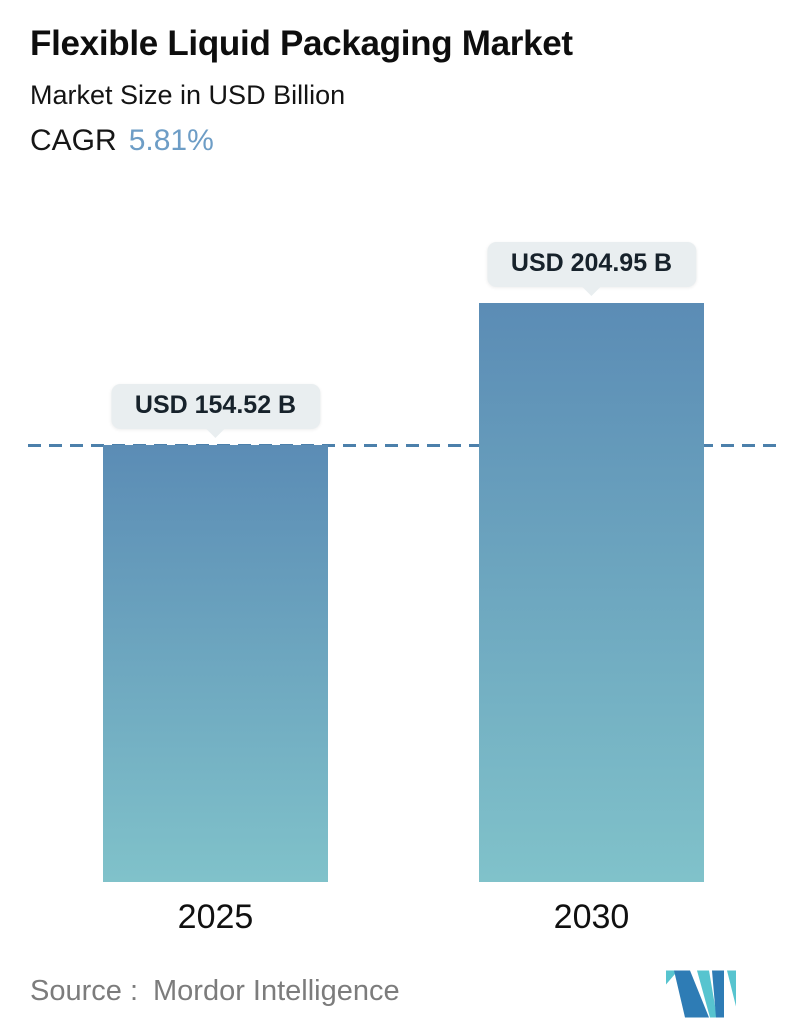 This screenshot has width=796, height=1034. I want to click on reference-dashed-line, so click(405, 446).